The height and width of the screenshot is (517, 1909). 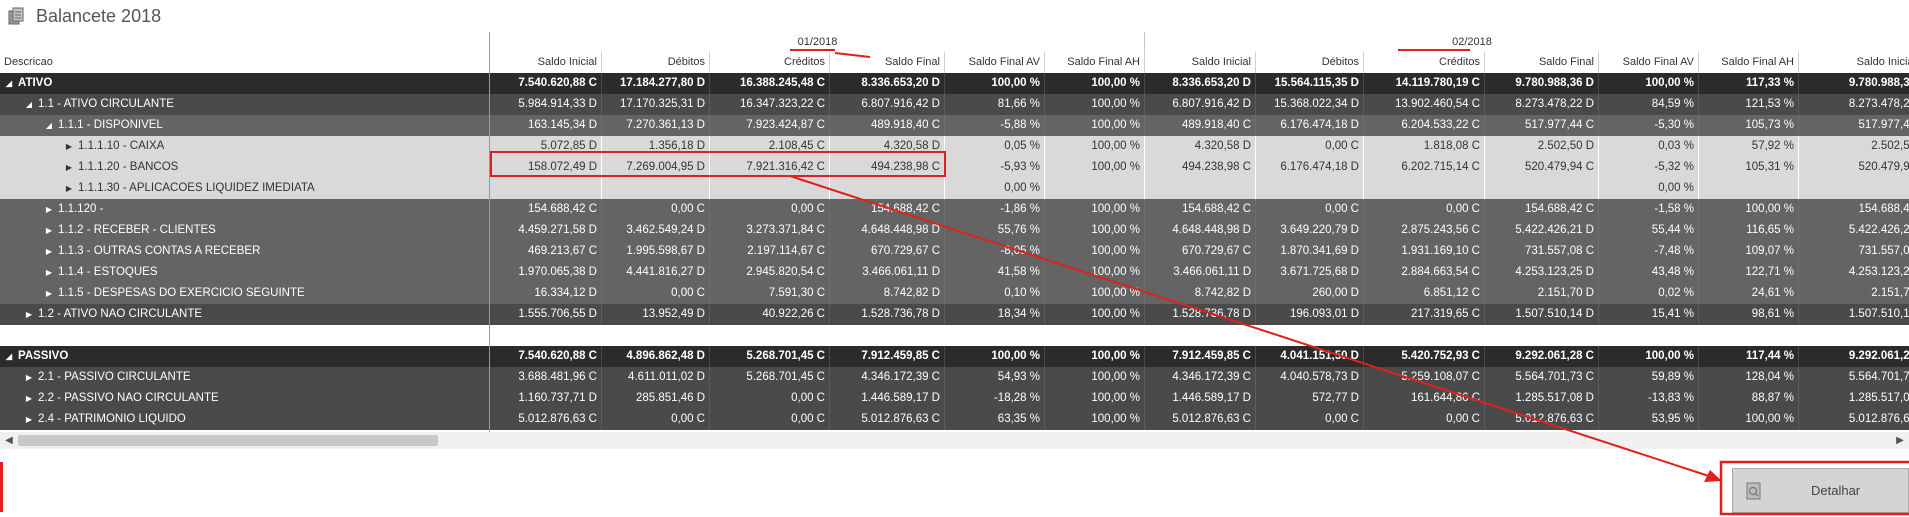 I want to click on value-cell: -7,48 %, so click(x=1648, y=251).